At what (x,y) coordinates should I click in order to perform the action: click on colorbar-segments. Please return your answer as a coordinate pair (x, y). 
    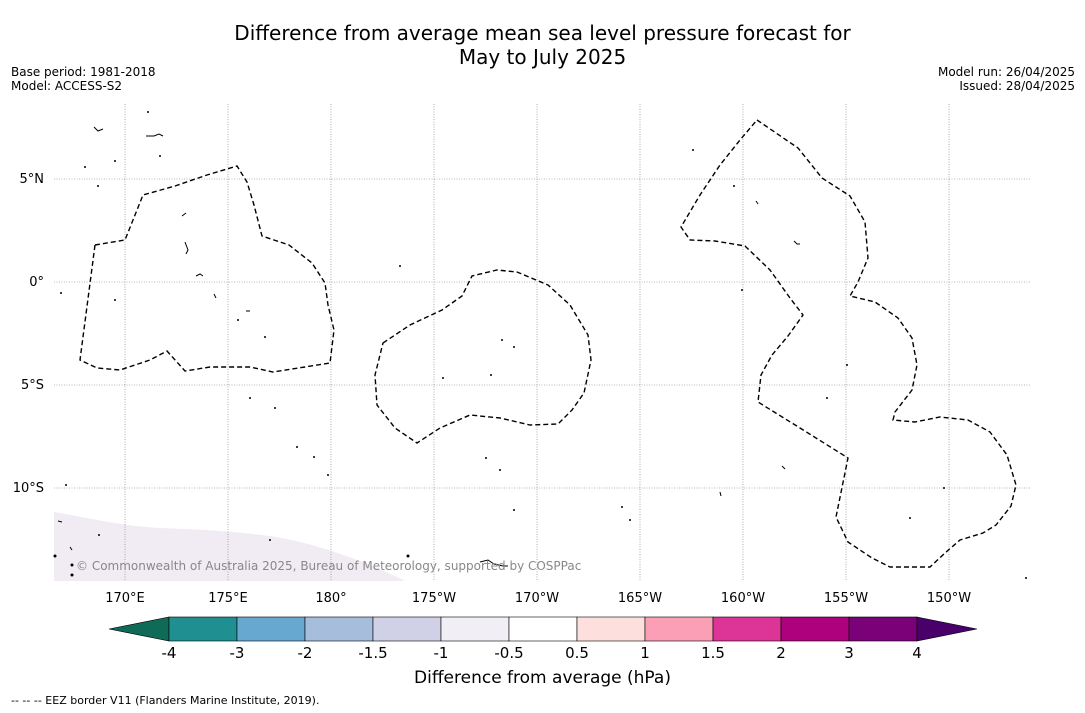
    Looking at the image, I should click on (543, 629).